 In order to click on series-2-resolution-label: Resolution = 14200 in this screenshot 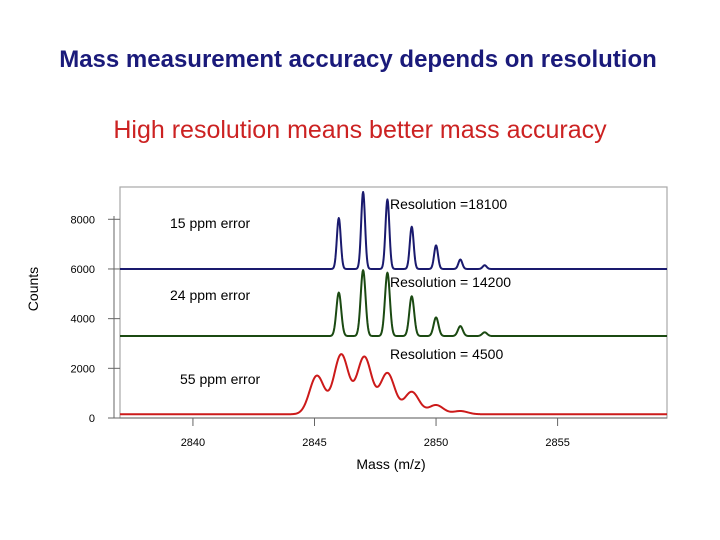, I will do `click(450, 282)`.